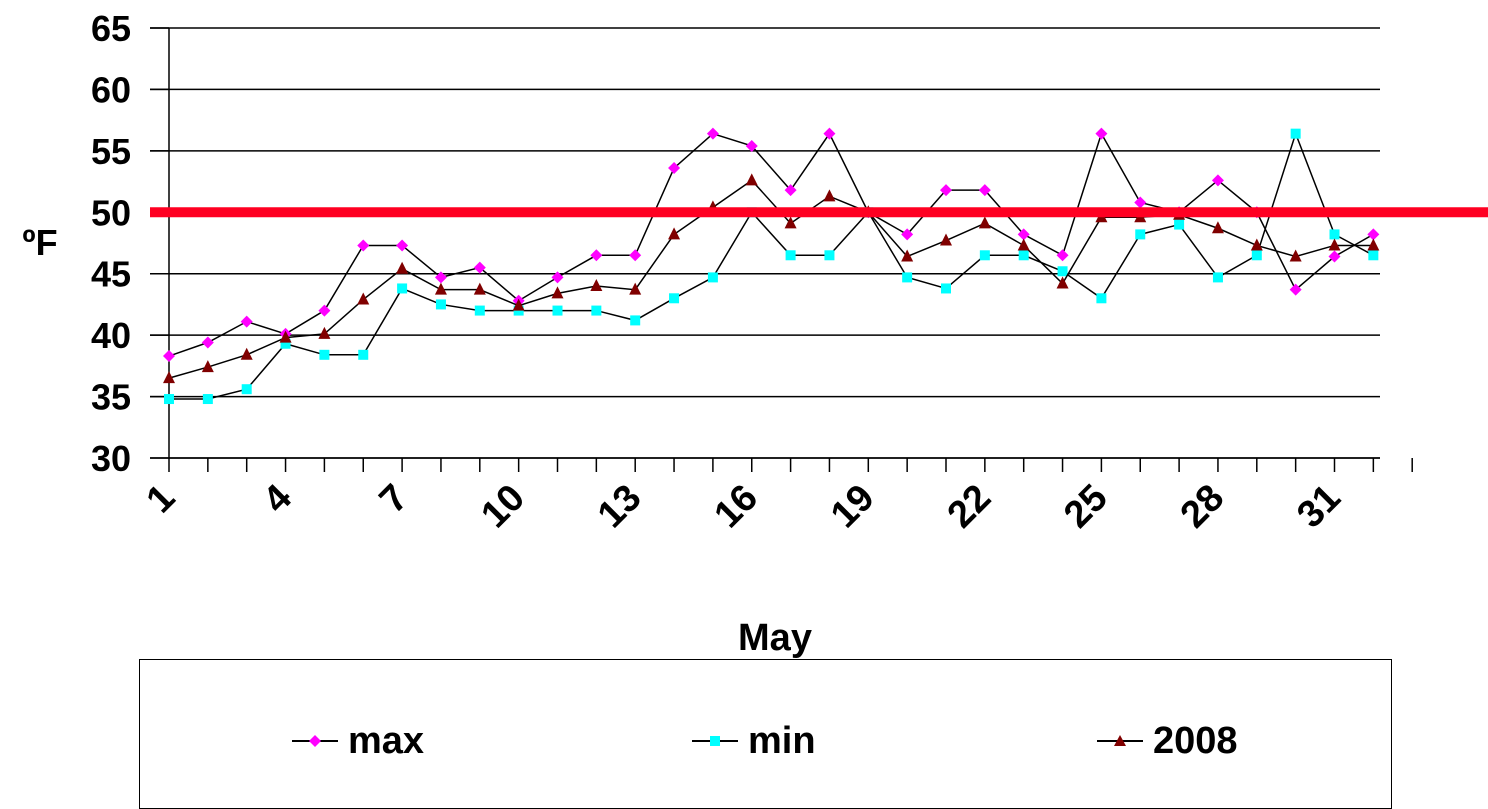  What do you see at coordinates (315, 741) in the screenshot?
I see `diamond-marker-icon` at bounding box center [315, 741].